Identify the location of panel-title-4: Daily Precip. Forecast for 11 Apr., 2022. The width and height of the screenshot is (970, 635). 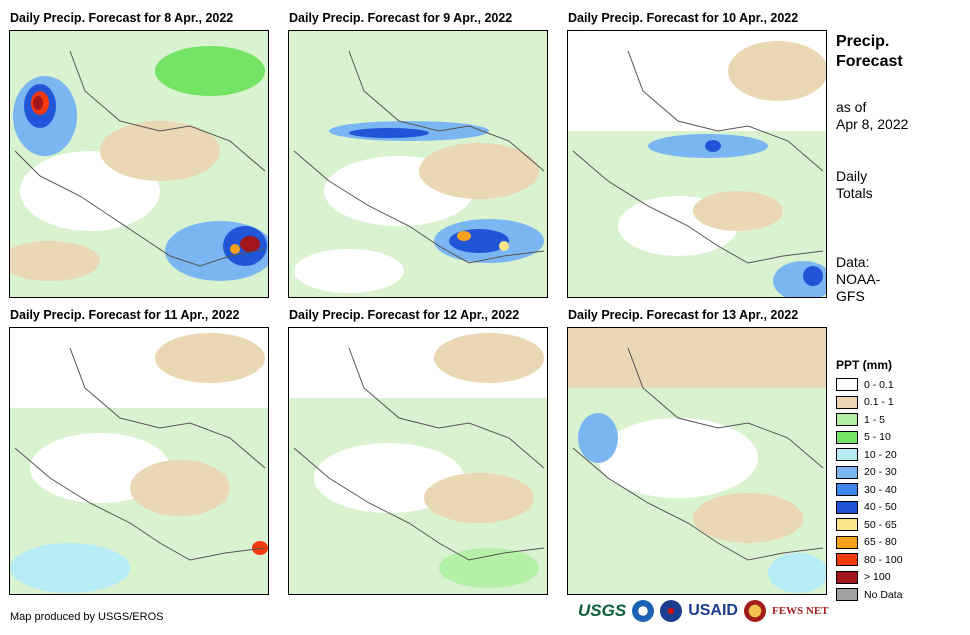
(125, 315).